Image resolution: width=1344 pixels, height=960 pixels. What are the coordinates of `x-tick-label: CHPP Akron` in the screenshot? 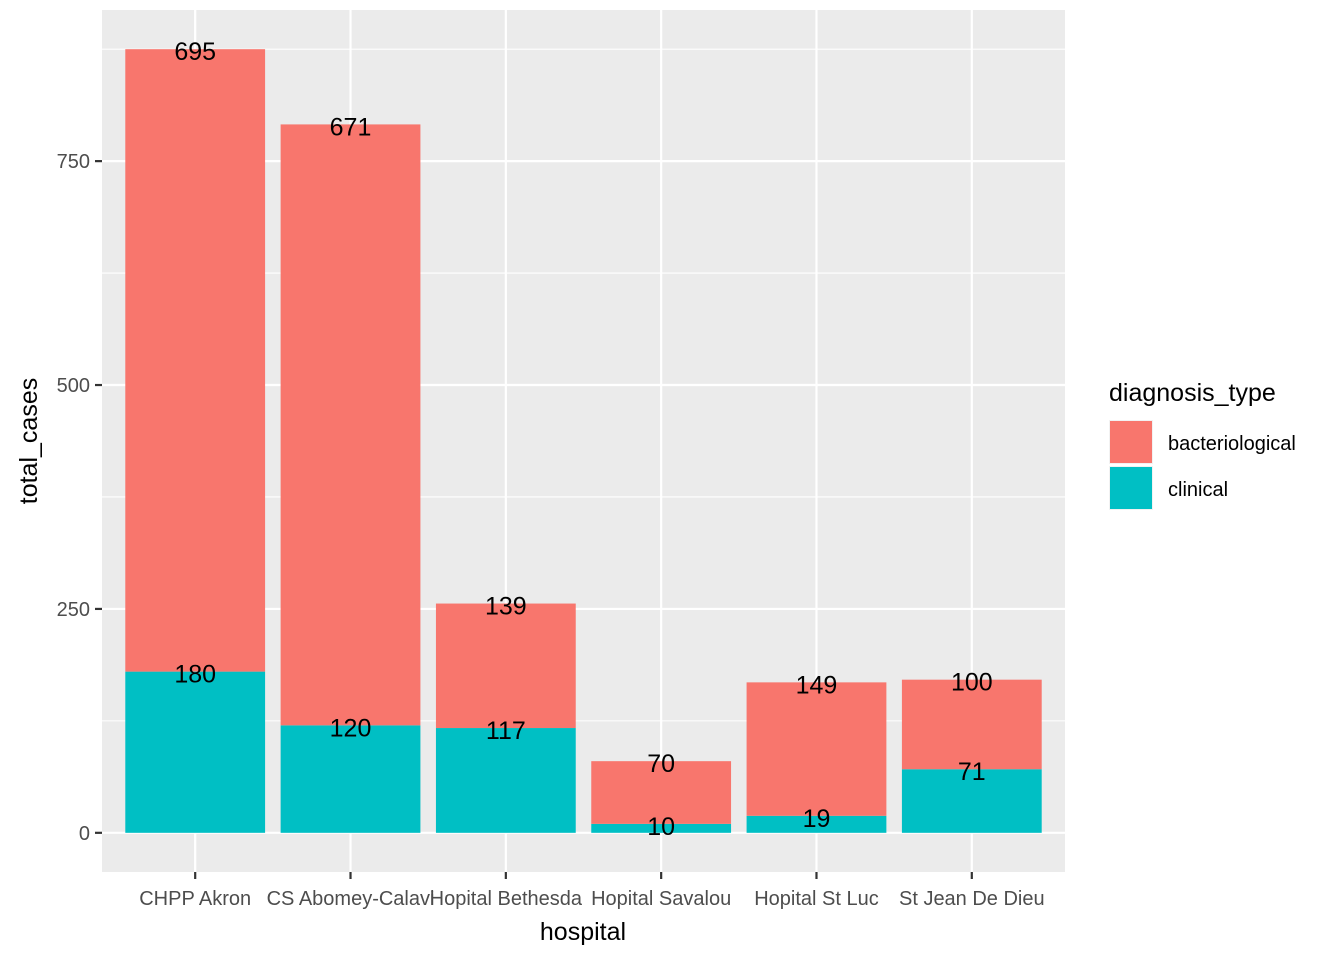 It's located at (195, 899).